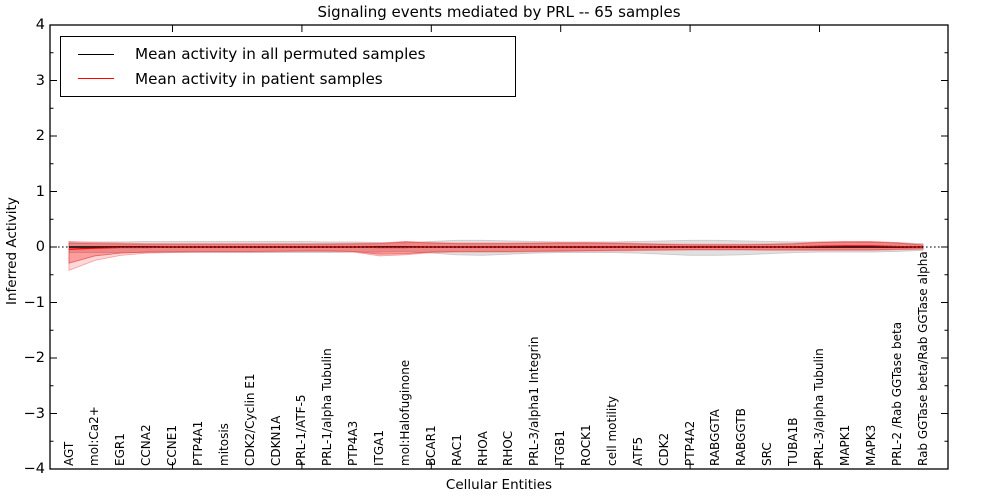 This screenshot has height=500, width=1000. I want to click on legend-label-permuted: Mean activity in all permuted samples, so click(280, 54).